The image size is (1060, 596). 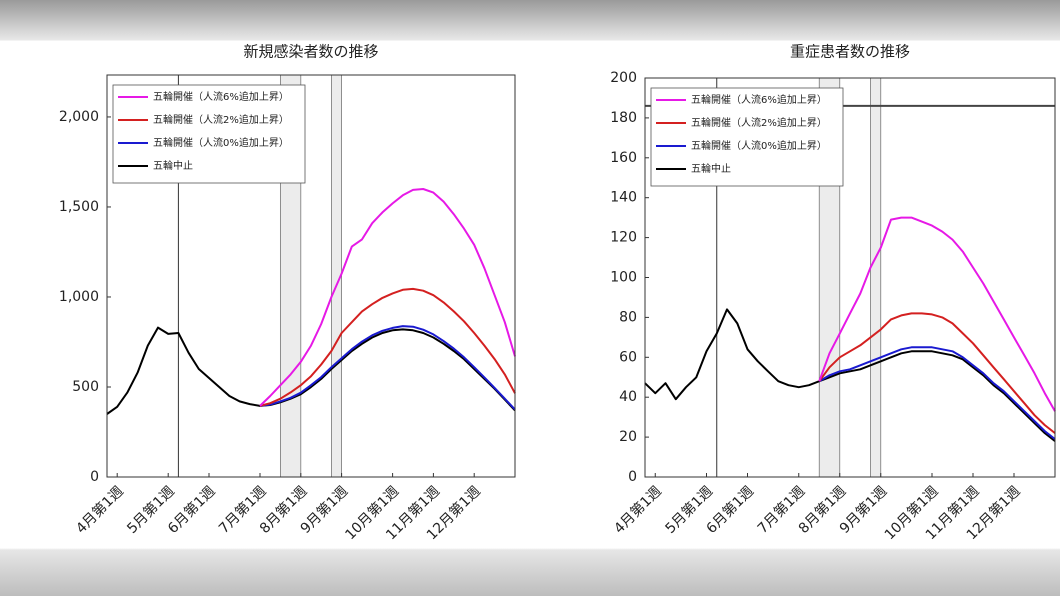 What do you see at coordinates (628, 317) in the screenshot?
I see `y-tick-label: 80` at bounding box center [628, 317].